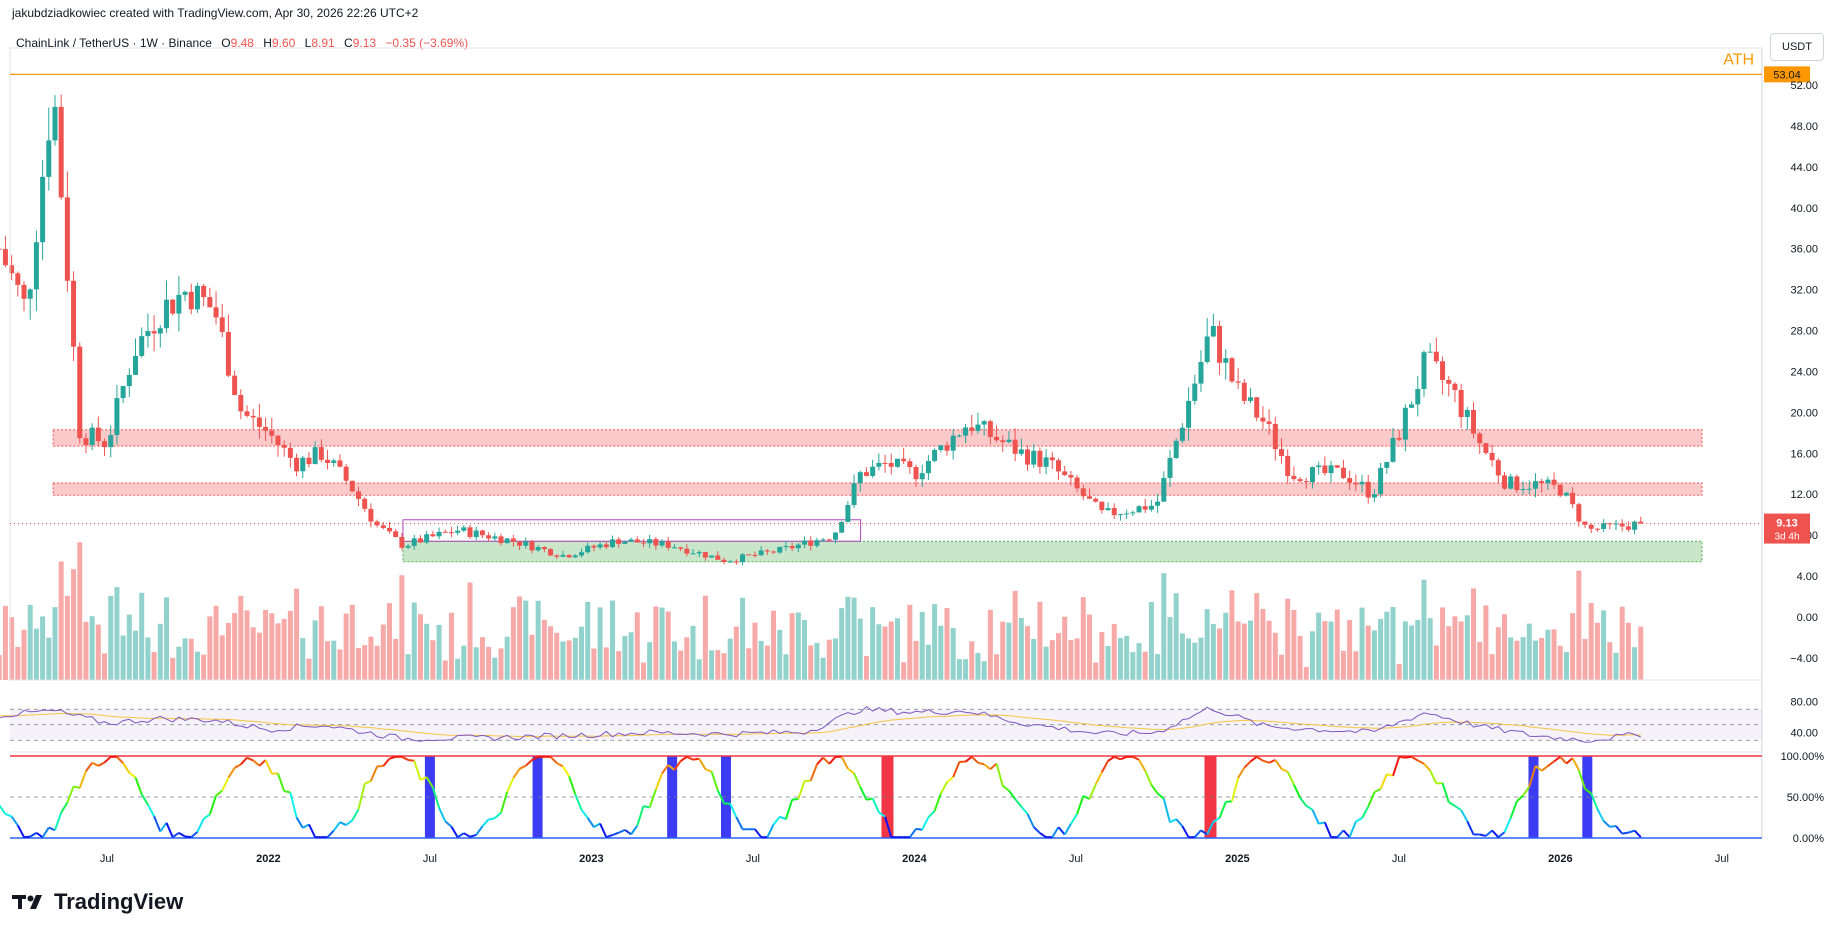 This screenshot has height=931, width=1835. I want to click on symbol-name: ChainLink / TetherUS · 1W · Binance, so click(114, 43).